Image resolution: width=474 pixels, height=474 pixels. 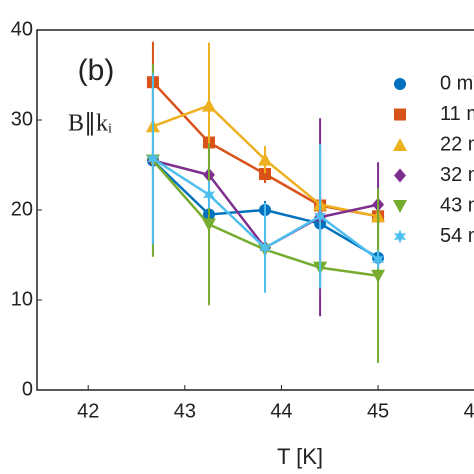 I want to click on x-axis-label: T [K], so click(x=300, y=456).